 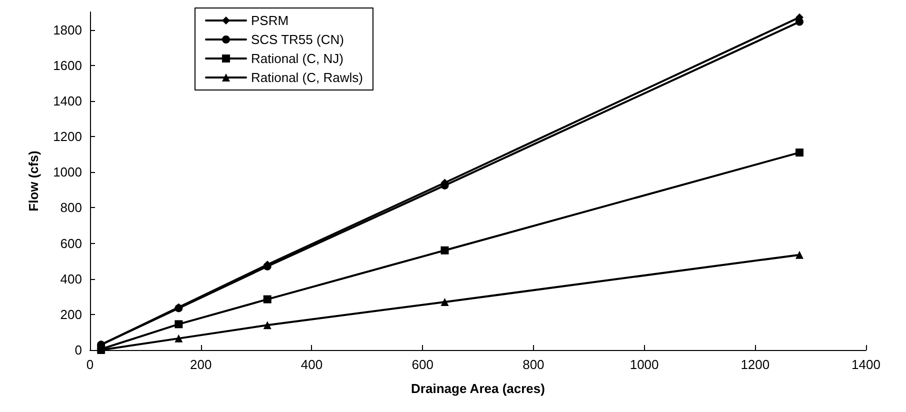 What do you see at coordinates (644, 364) in the screenshot?
I see `x-tick-label: 1000` at bounding box center [644, 364].